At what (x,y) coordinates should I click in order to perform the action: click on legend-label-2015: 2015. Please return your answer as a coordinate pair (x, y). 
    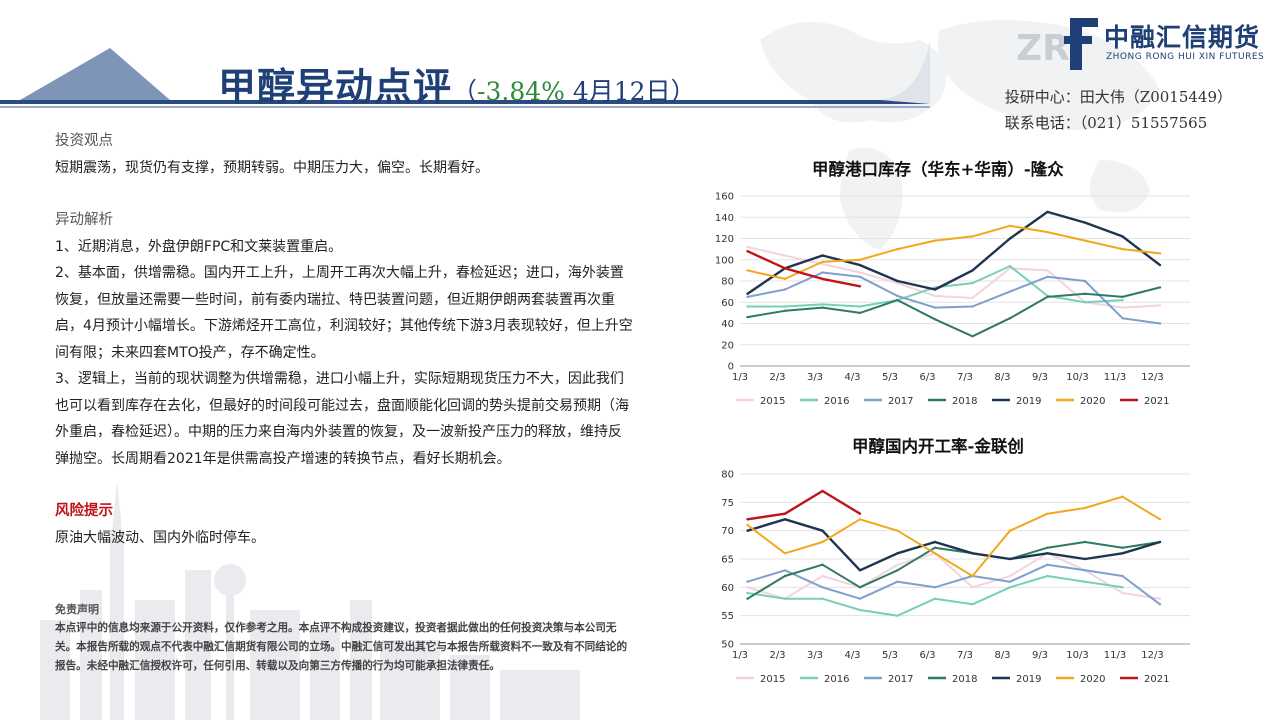
    Looking at the image, I should click on (772, 679).